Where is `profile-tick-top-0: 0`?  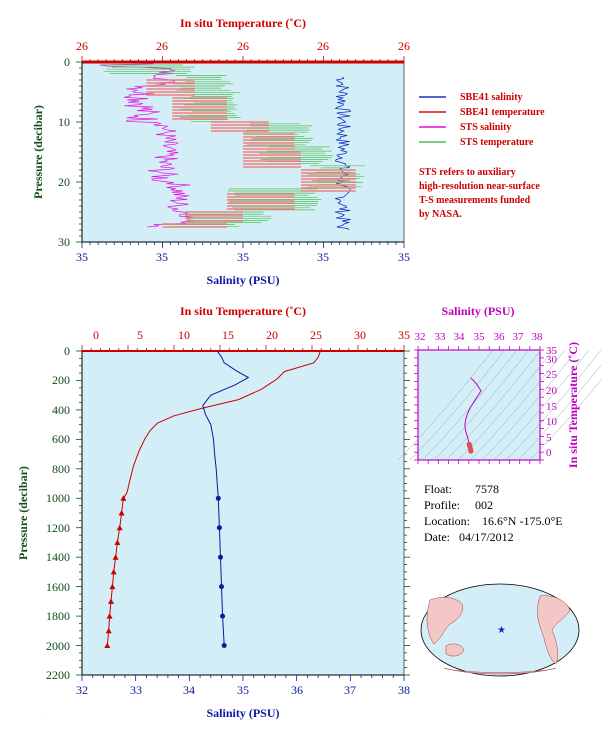
profile-tick-top-0: 0 is located at coordinates (96, 335).